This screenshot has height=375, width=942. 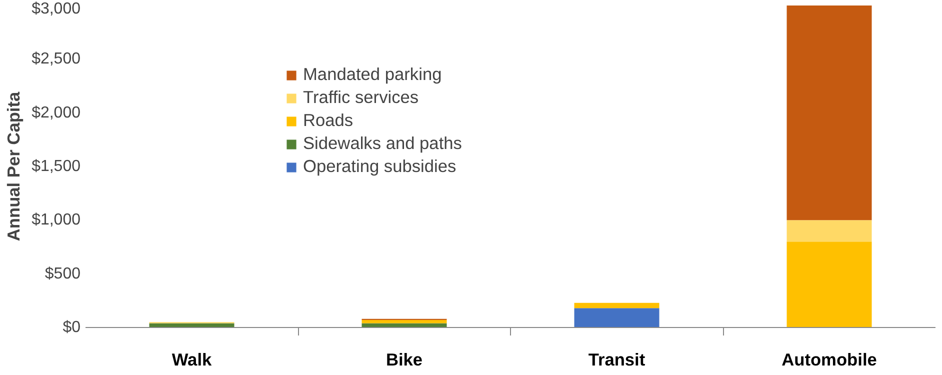 I want to click on legend-label: Roads, so click(x=328, y=120).